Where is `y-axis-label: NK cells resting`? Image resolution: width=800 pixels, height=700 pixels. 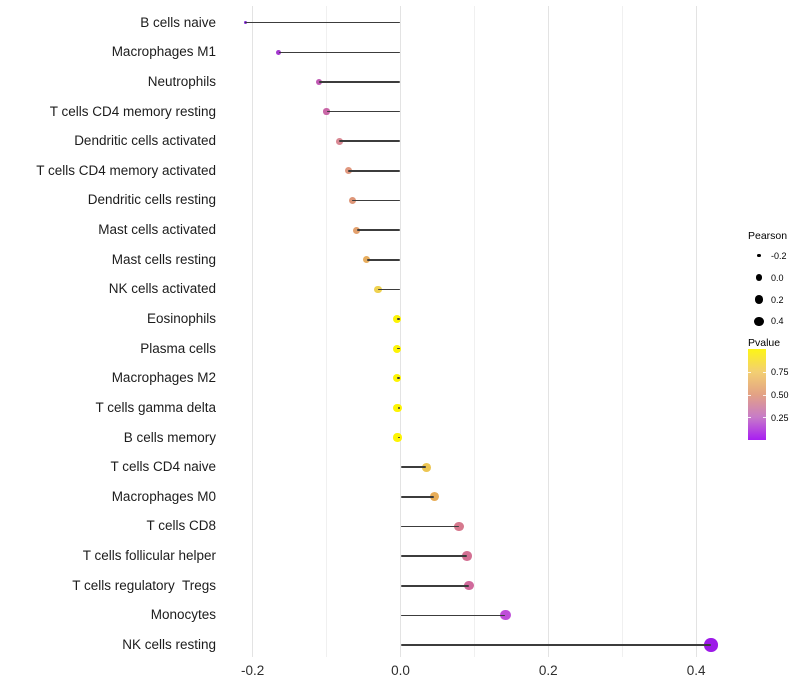
y-axis-label: NK cells resting is located at coordinates (169, 644).